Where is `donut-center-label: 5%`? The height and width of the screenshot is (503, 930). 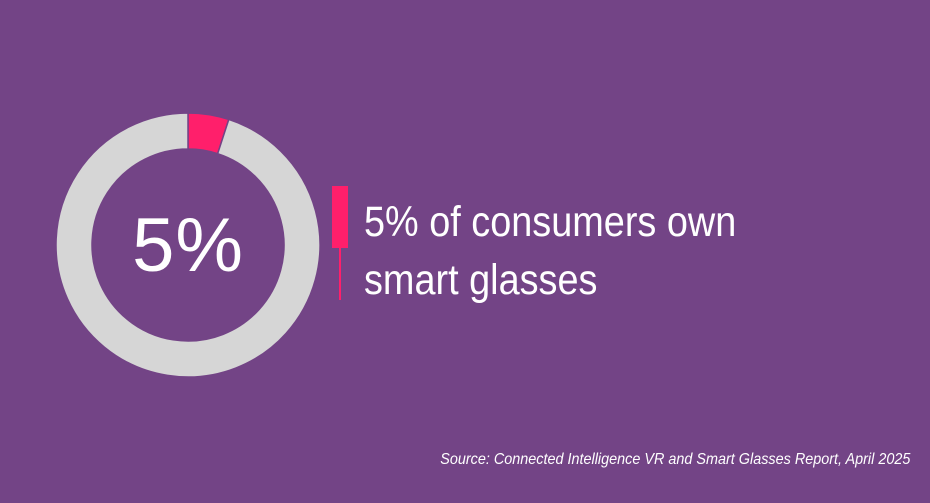
donut-center-label: 5% is located at coordinates (188, 245).